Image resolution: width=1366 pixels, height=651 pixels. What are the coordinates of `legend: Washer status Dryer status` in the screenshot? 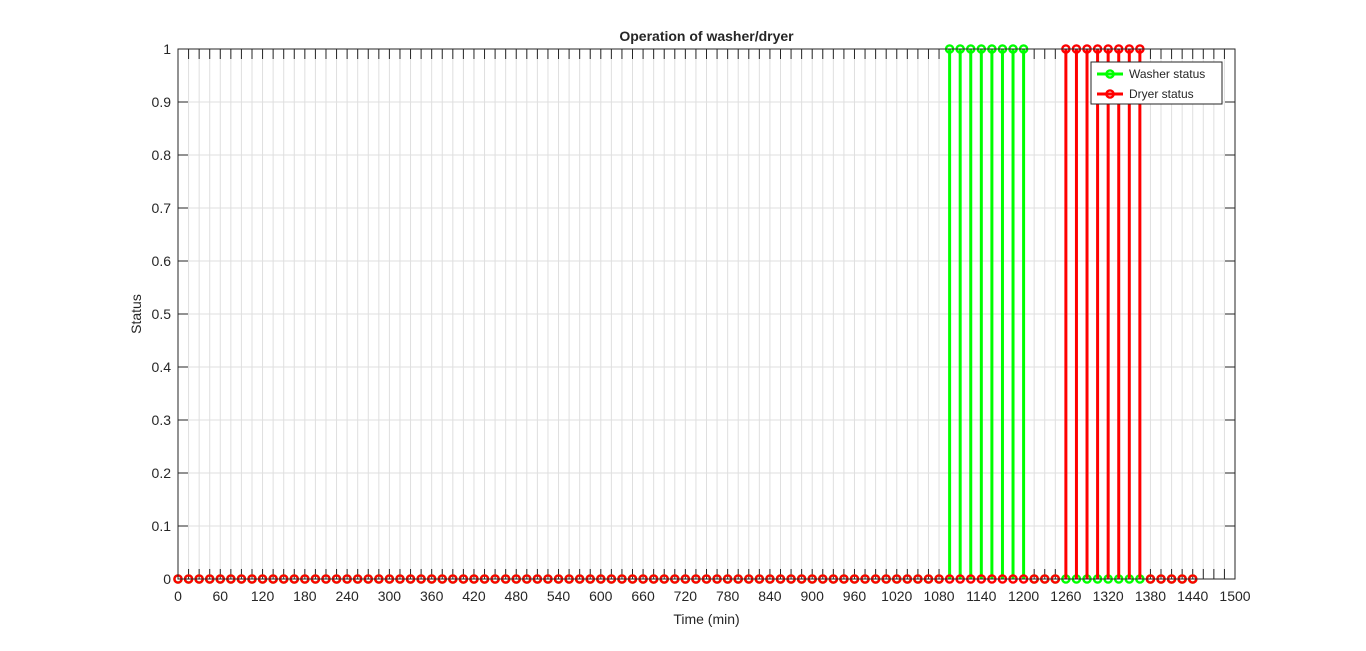 It's located at (1156, 83).